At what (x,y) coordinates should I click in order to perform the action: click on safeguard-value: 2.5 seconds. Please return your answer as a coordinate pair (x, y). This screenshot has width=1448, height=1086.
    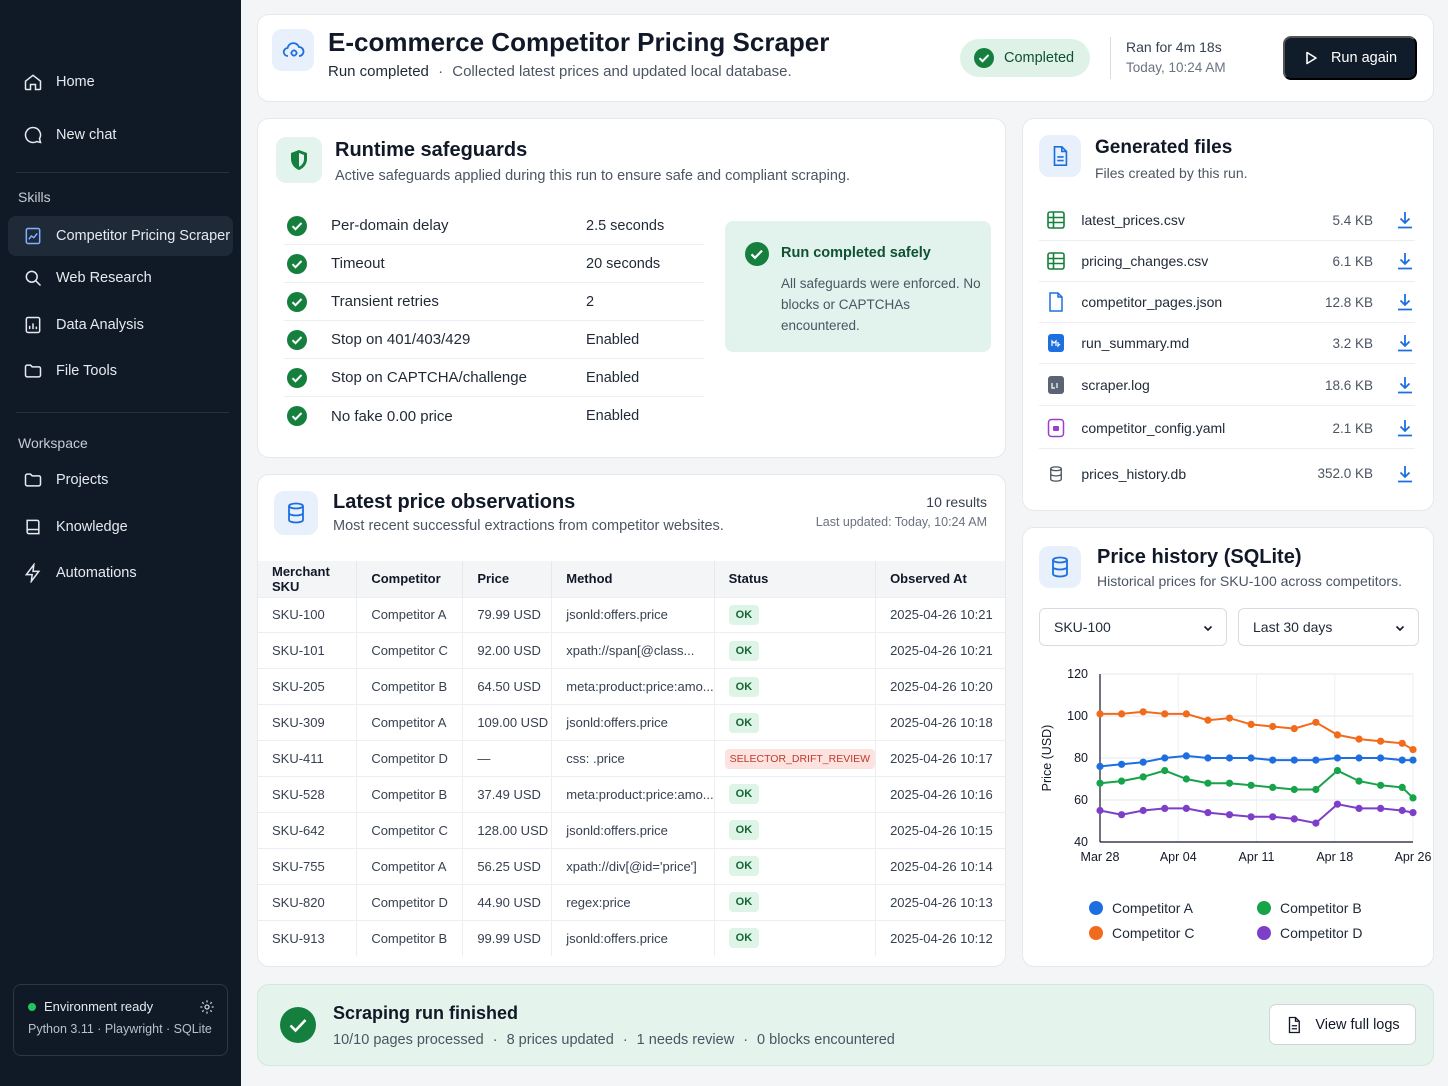
    Looking at the image, I should click on (625, 225).